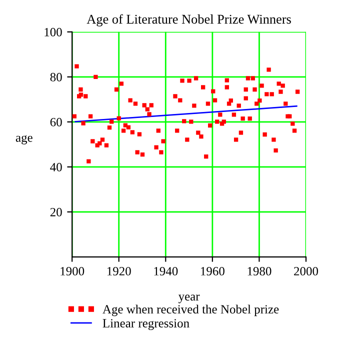 This screenshot has height=343, width=340. Describe the element at coordinates (119, 271) in the screenshot. I see `x-tick-label: 1920` at that location.